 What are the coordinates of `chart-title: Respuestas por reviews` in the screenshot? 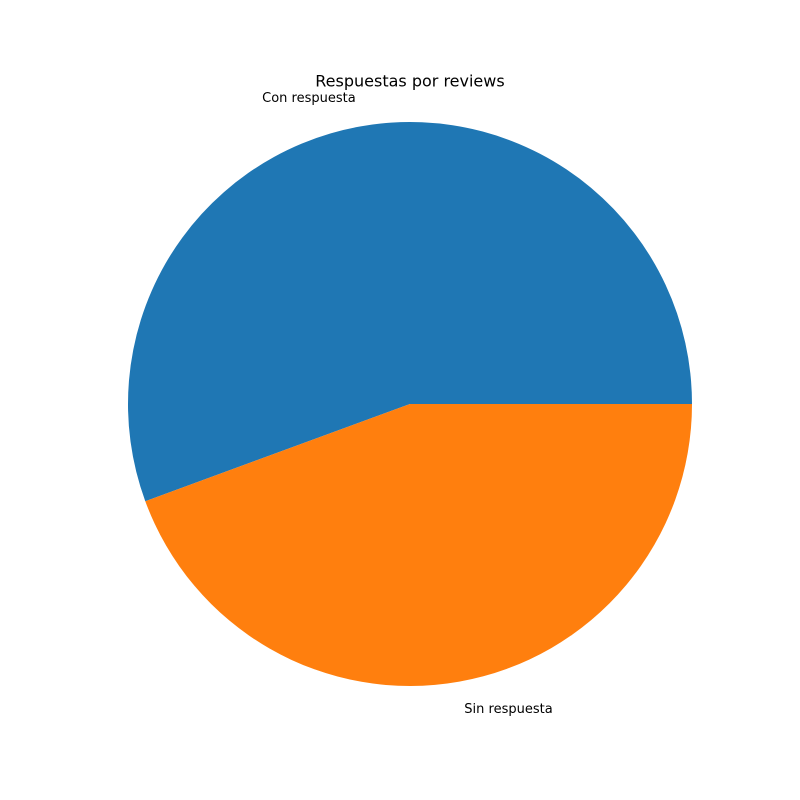 It's located at (409, 81).